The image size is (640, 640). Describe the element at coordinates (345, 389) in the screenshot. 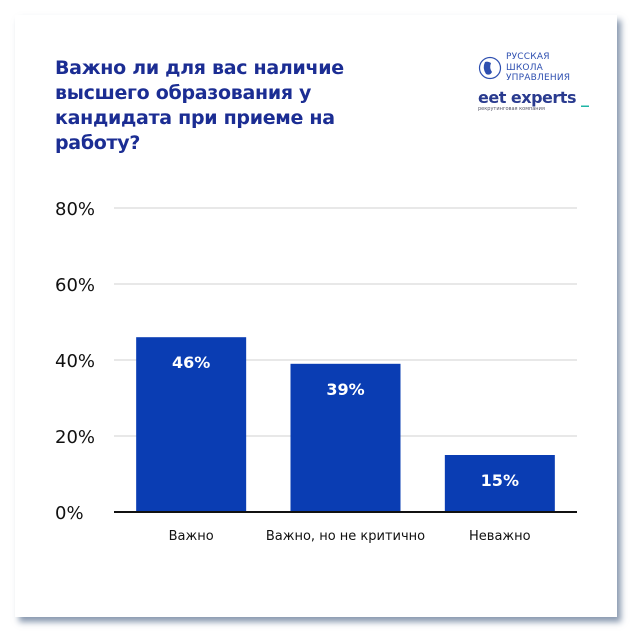

I see `data-label: 39%` at that location.